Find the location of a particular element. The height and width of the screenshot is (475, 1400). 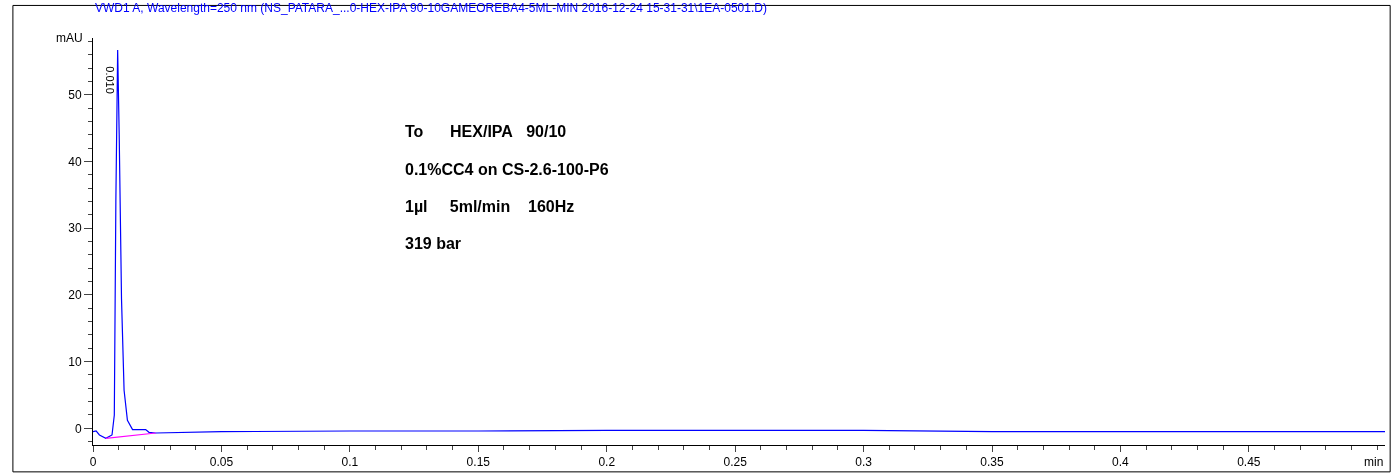

x-tick-label: 0.35 is located at coordinates (992, 462).